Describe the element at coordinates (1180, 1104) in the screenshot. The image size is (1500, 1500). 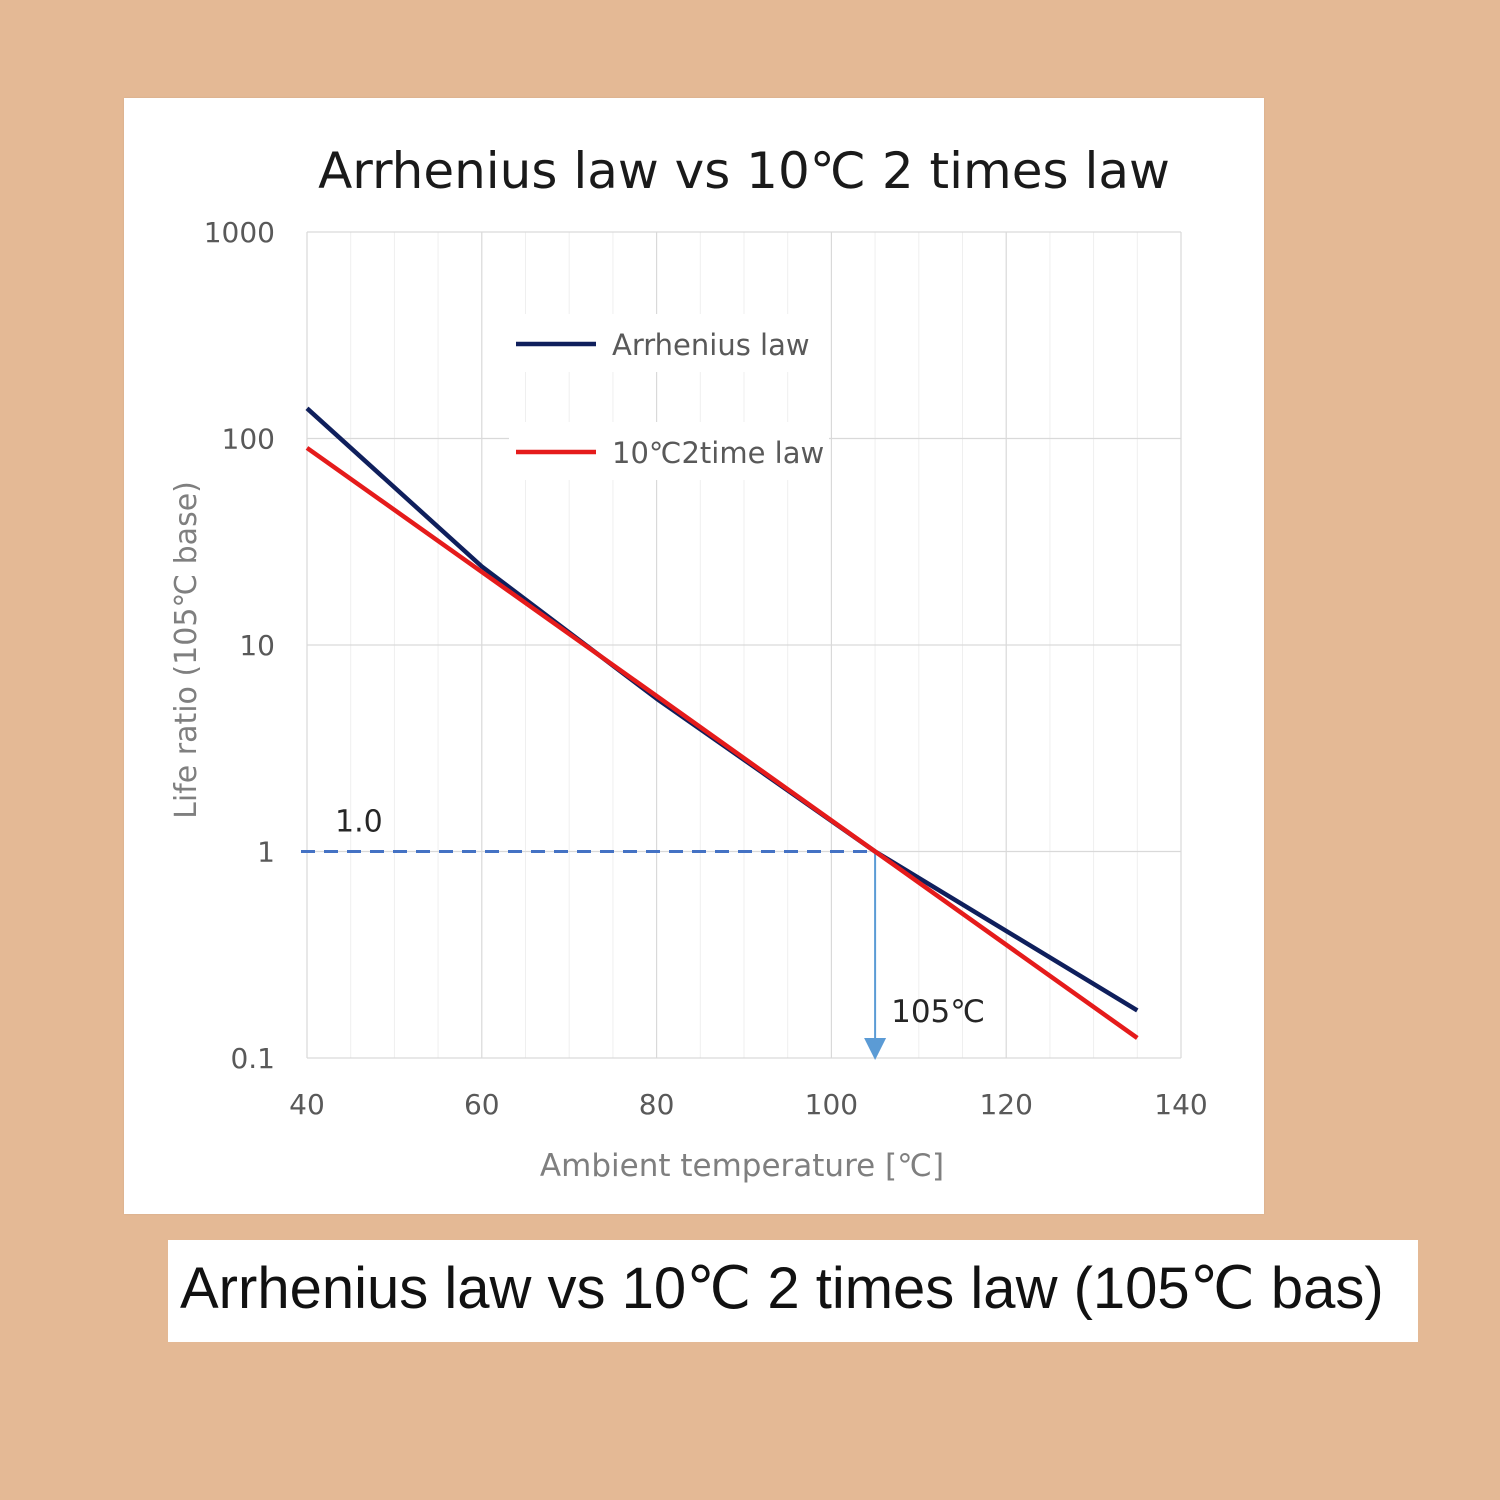
I see `x-tick-label: 140` at that location.